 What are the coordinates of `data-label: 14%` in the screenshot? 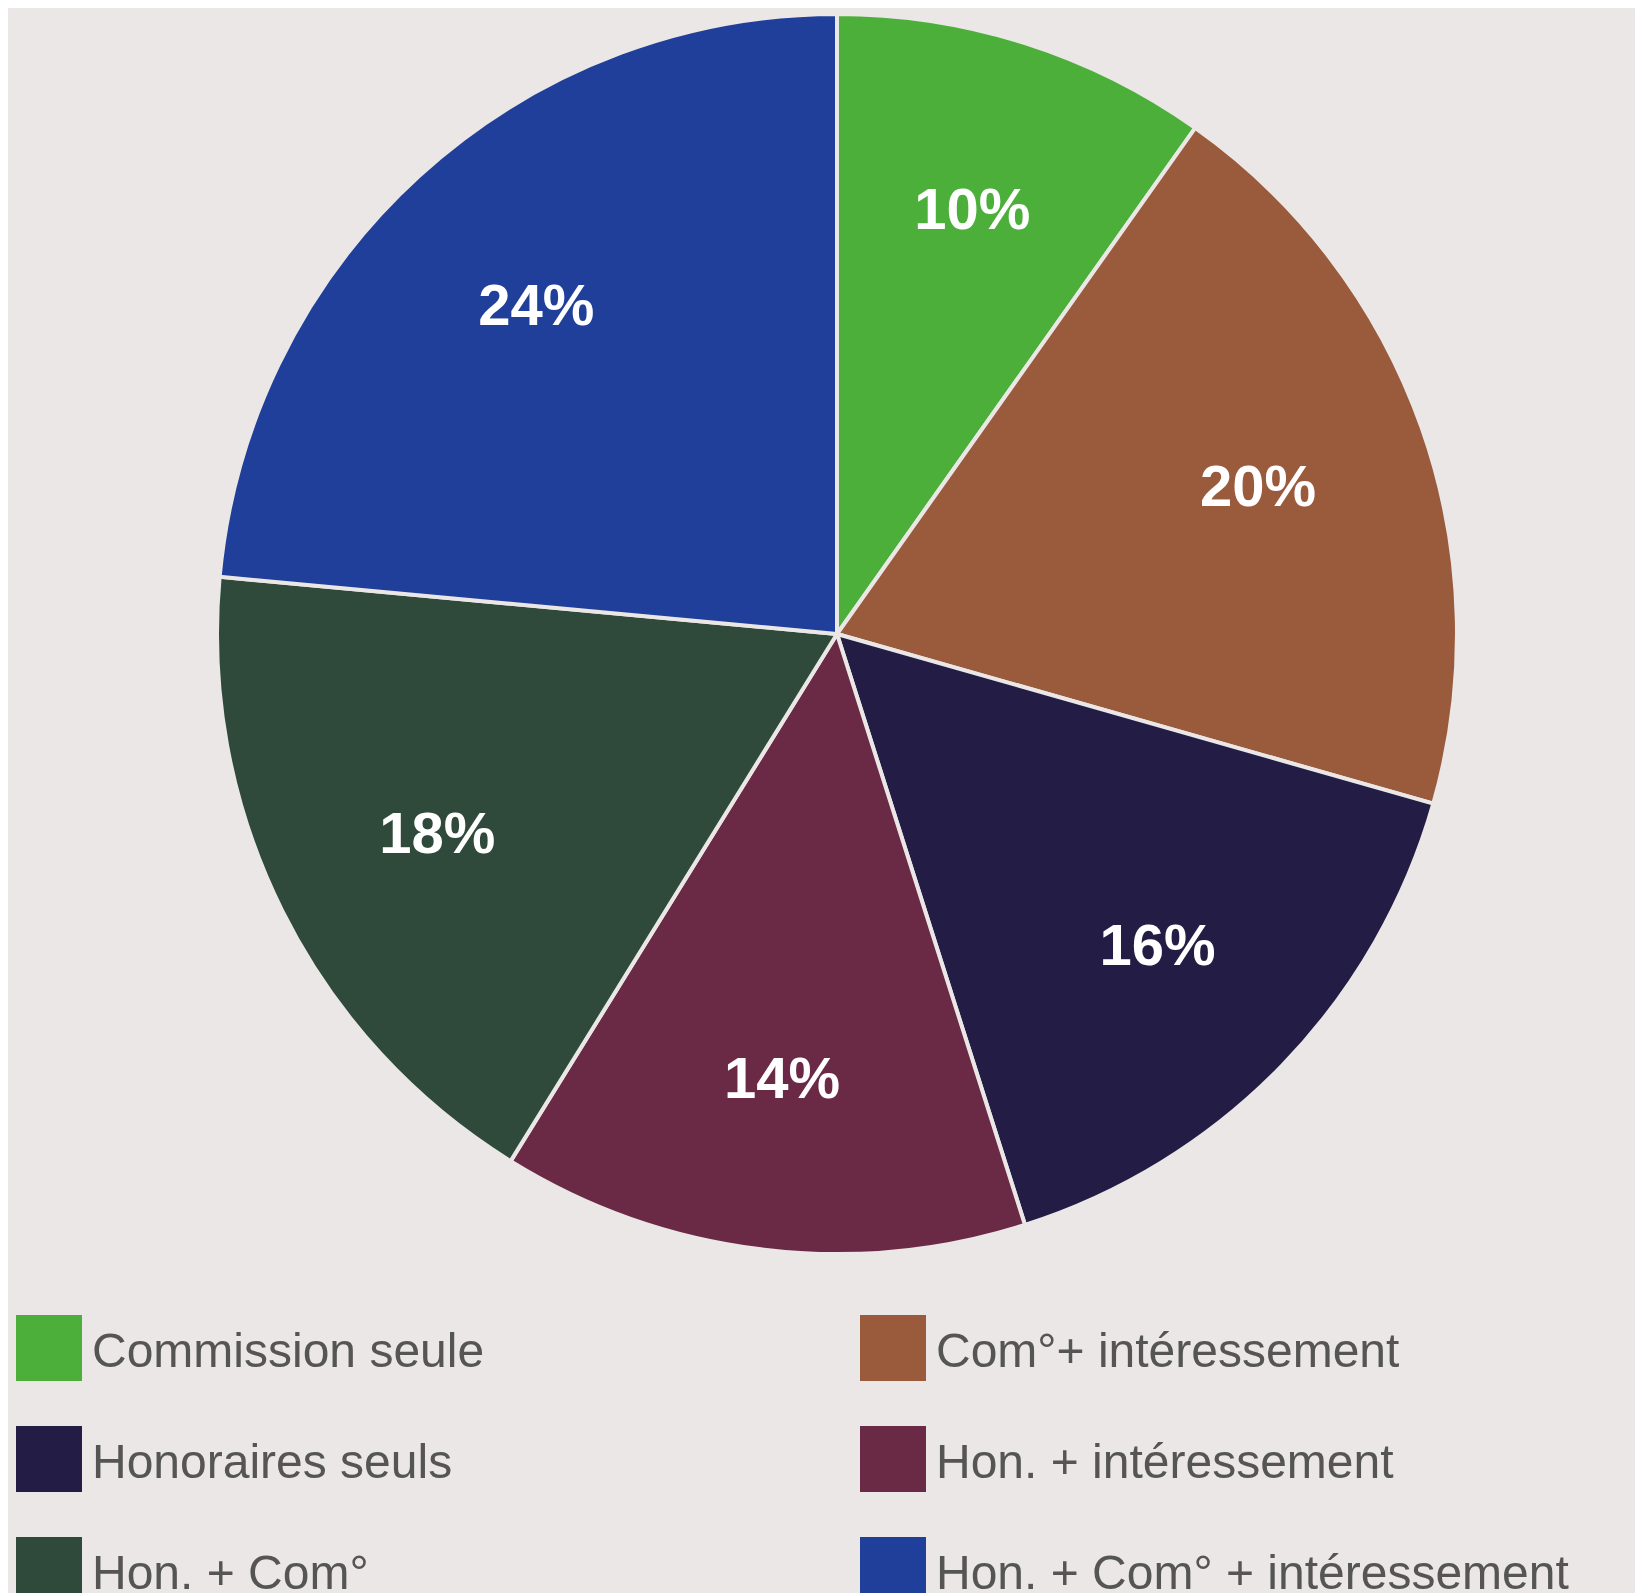 It's located at (782, 1077).